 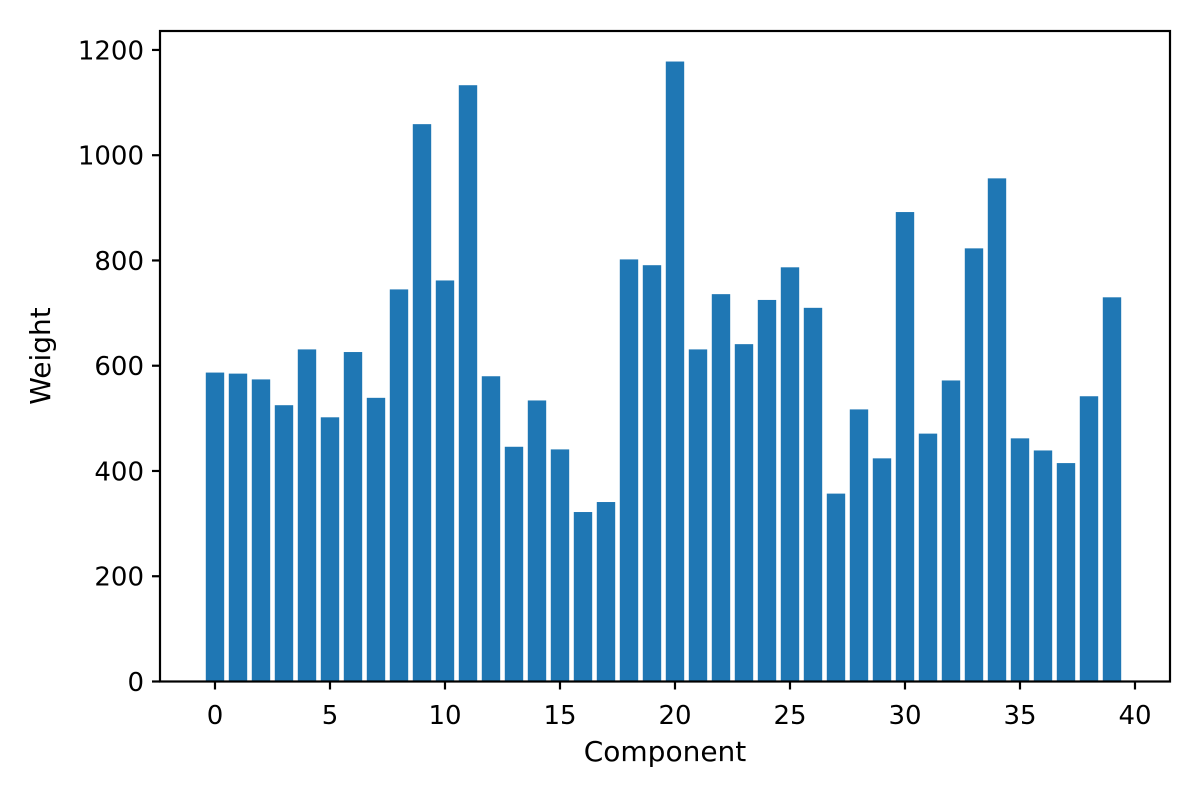 I want to click on x-tick-label: 25, so click(x=789, y=716).